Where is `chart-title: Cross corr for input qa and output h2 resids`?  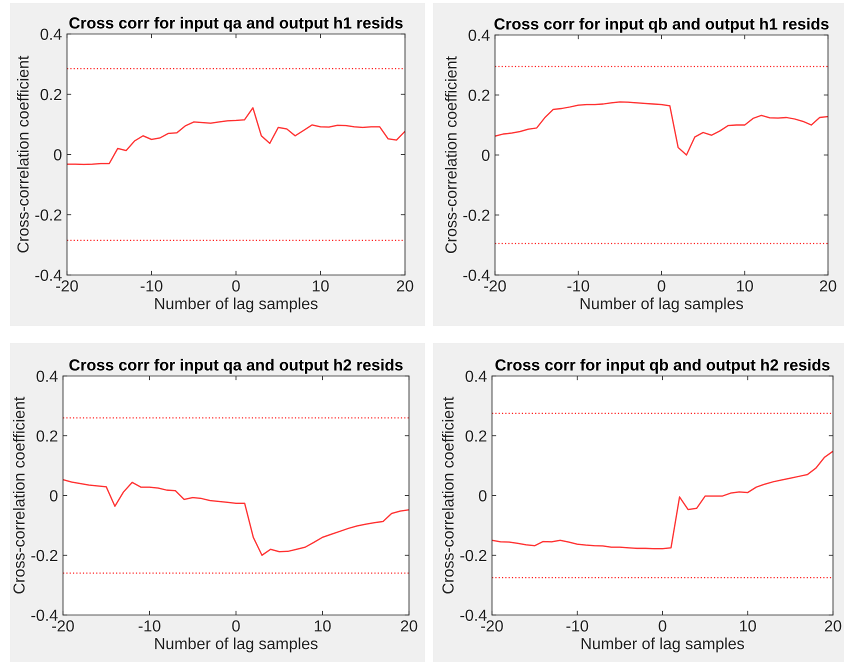 chart-title: Cross corr for input qa and output h2 resids is located at coordinates (236, 366).